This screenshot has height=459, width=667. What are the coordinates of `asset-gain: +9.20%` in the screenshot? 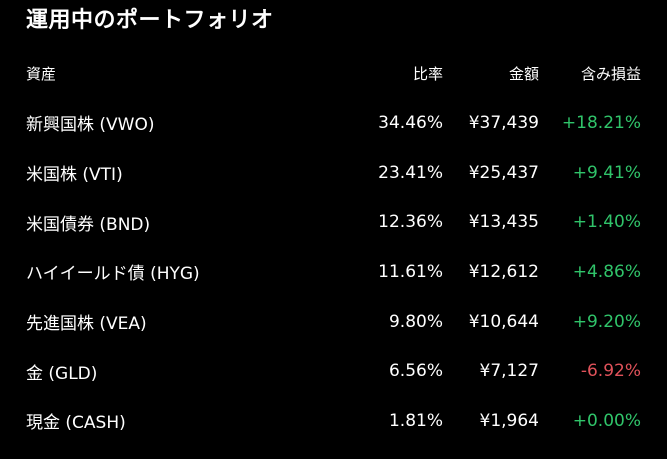 It's located at (606, 321).